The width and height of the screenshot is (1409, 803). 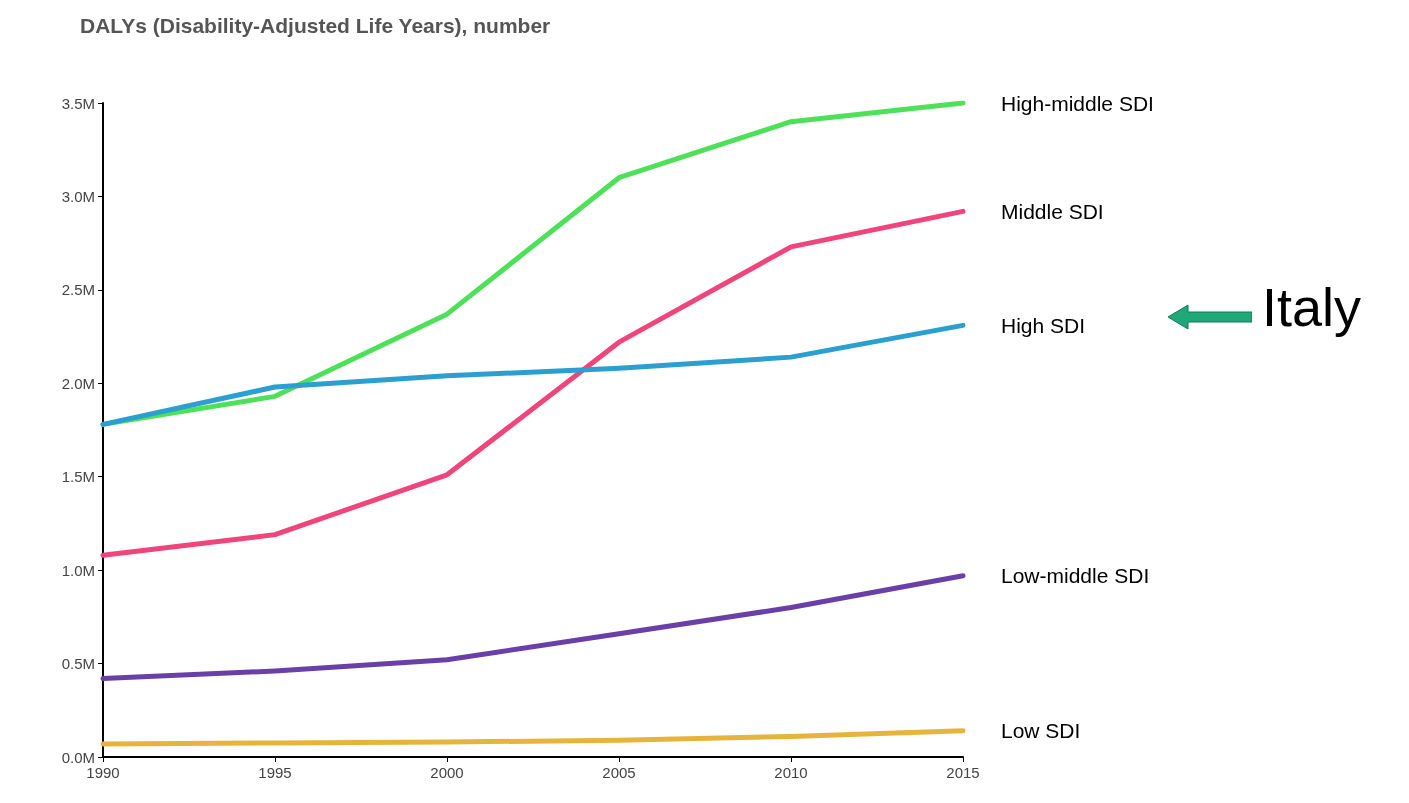 What do you see at coordinates (963, 772) in the screenshot?
I see `x-tick-label: 2015` at bounding box center [963, 772].